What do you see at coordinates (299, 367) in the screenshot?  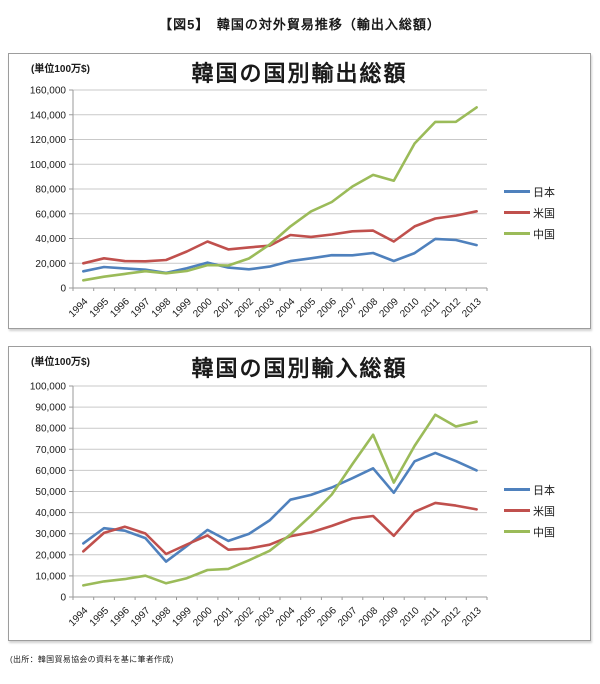 I see `import-chart-title: 韓国の国別輸入総額` at bounding box center [299, 367].